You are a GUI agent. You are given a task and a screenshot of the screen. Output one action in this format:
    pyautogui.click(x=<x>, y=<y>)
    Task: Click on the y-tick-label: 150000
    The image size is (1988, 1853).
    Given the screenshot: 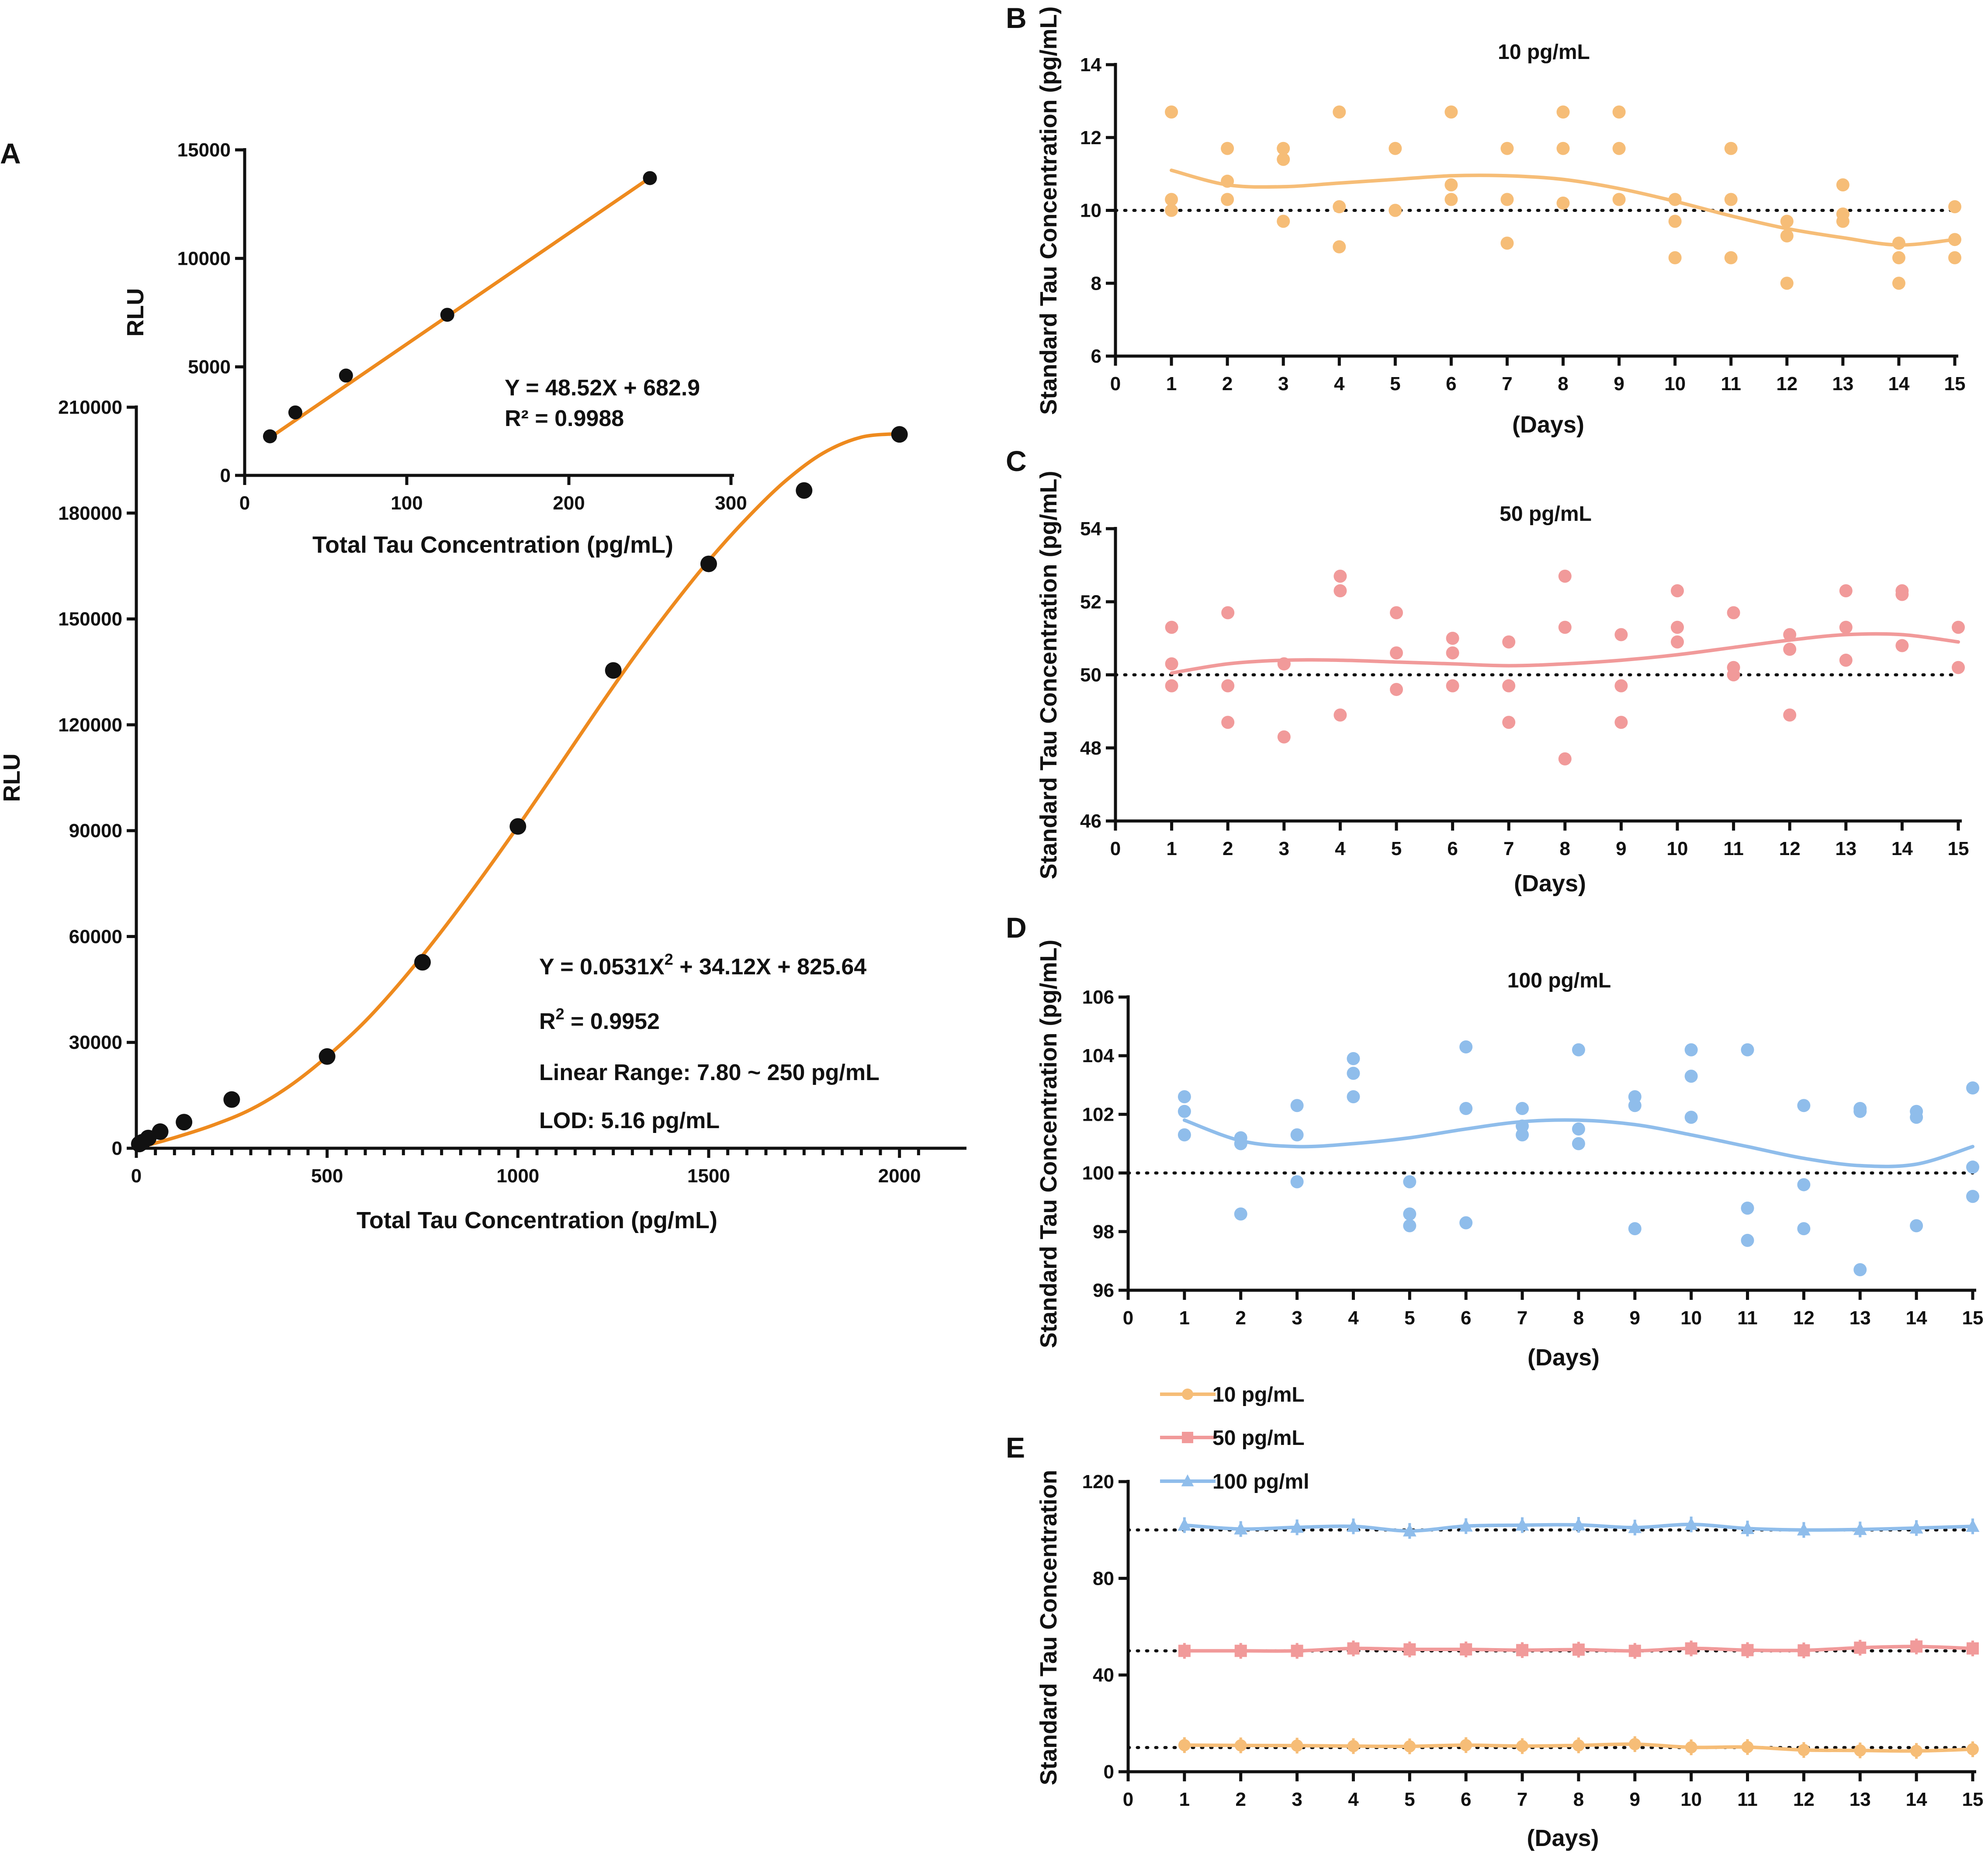 What is the action you would take?
    pyautogui.click(x=90, y=619)
    